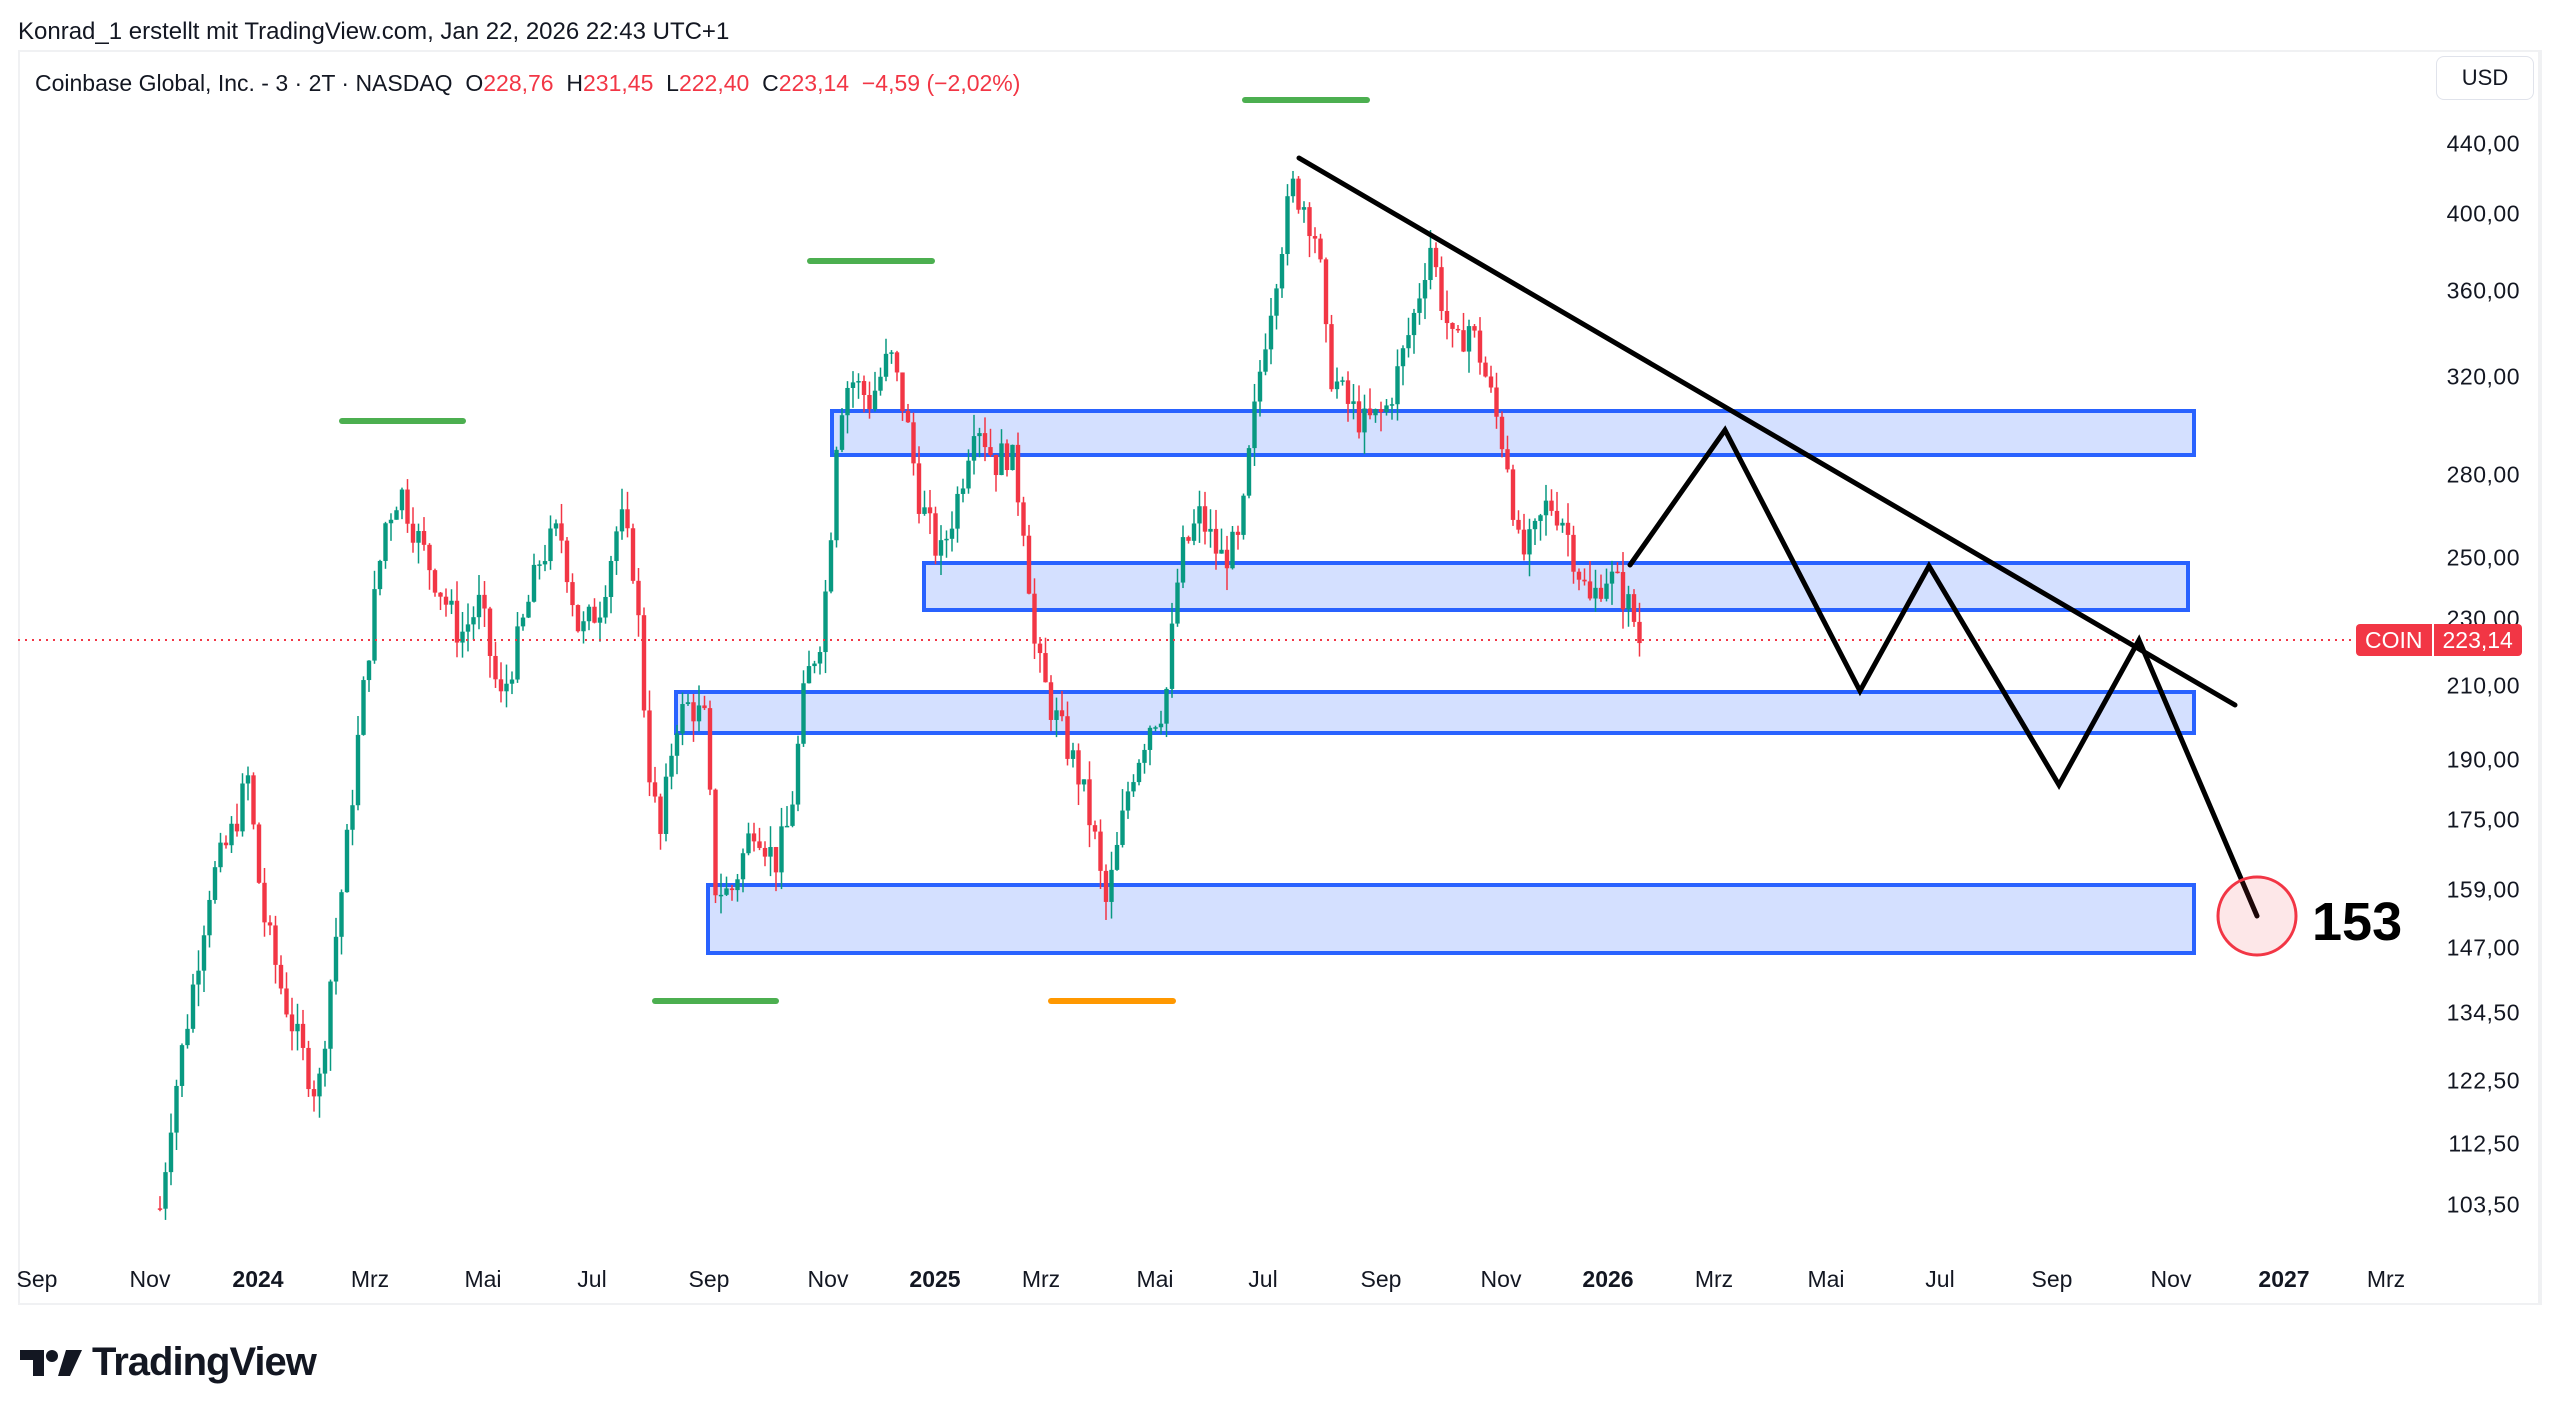  What do you see at coordinates (2284, 1279) in the screenshot?
I see `time-tick-label: 2027` at bounding box center [2284, 1279].